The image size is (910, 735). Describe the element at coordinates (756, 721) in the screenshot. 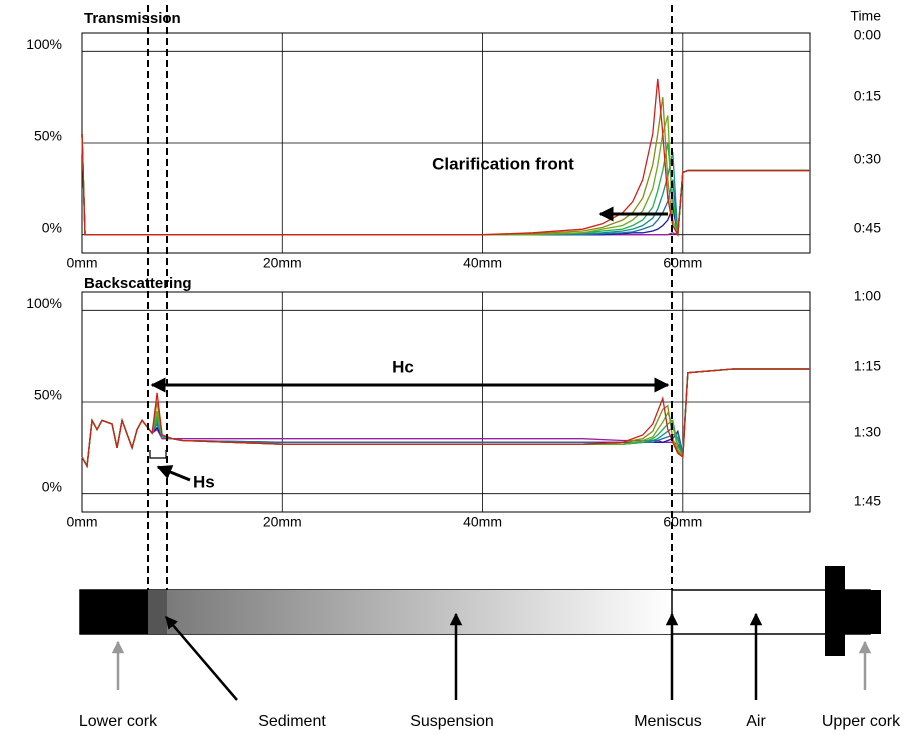

I see `diagram-label: Air` at that location.